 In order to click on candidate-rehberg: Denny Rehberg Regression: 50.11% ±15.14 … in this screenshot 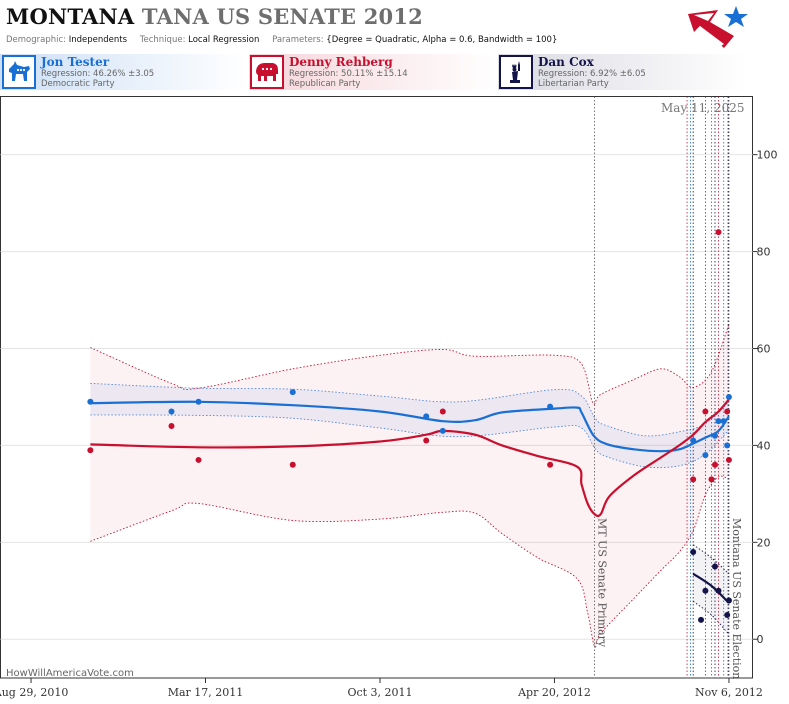, I will do `click(373, 72)`.